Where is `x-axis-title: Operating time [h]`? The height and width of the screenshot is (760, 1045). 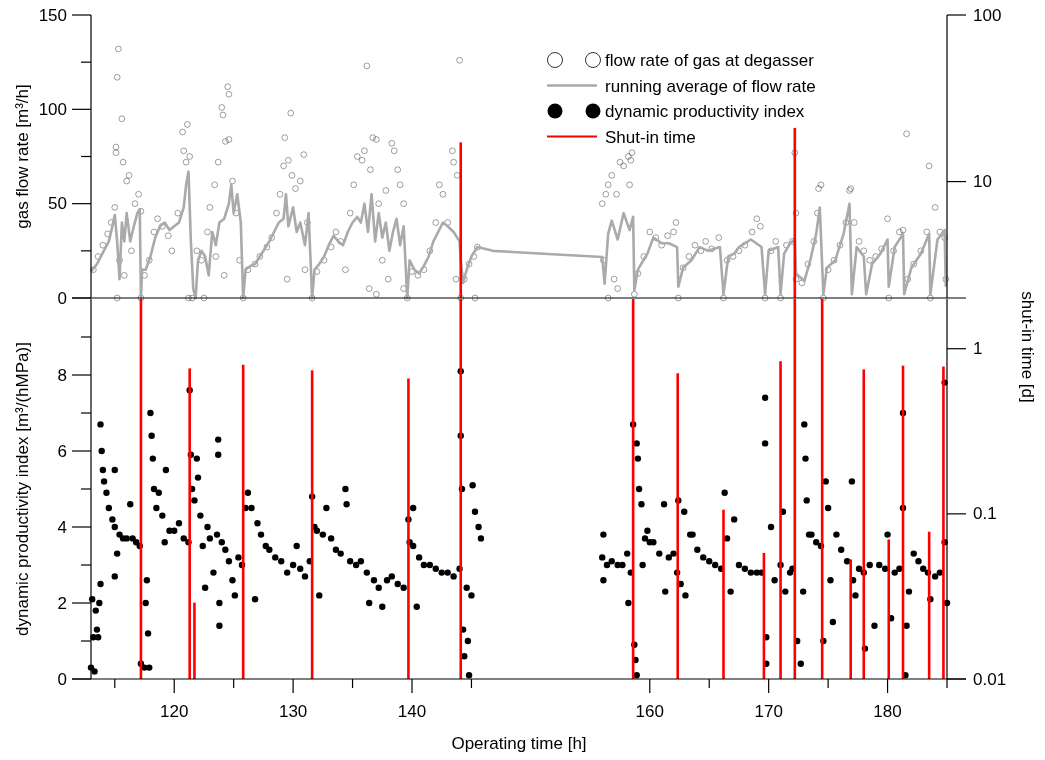 x-axis-title: Operating time [h] is located at coordinates (519, 743).